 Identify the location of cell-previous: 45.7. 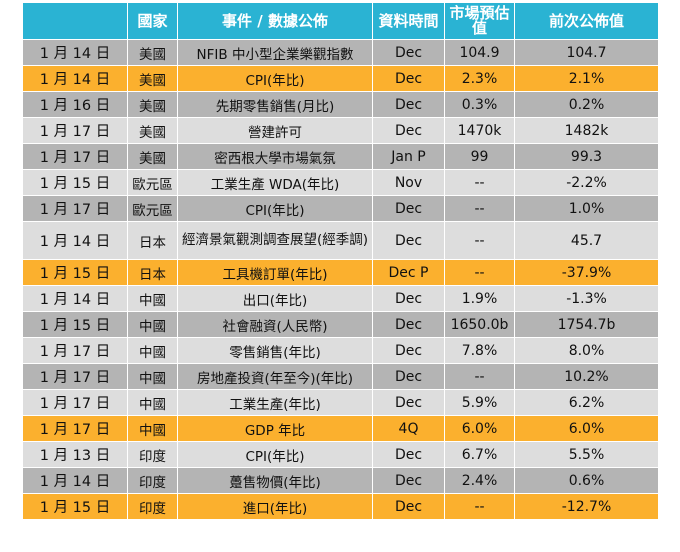
(586, 240).